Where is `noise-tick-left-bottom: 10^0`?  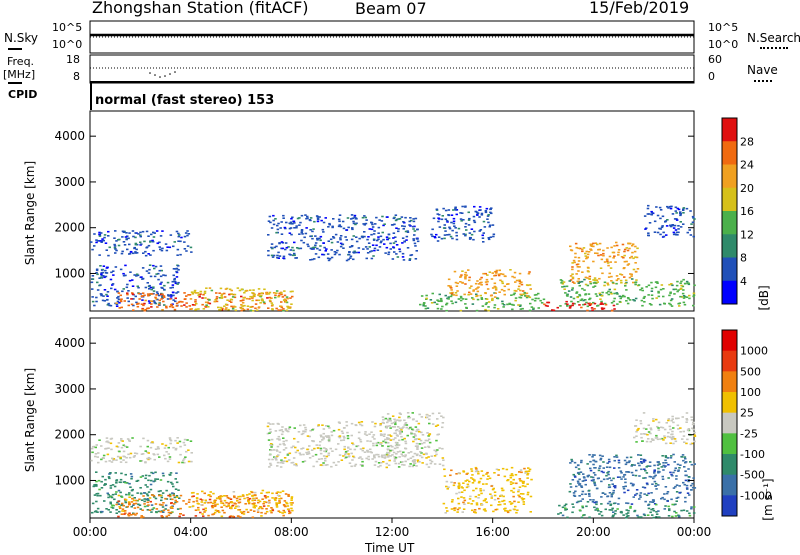 noise-tick-left-bottom: 10^0 is located at coordinates (67, 44).